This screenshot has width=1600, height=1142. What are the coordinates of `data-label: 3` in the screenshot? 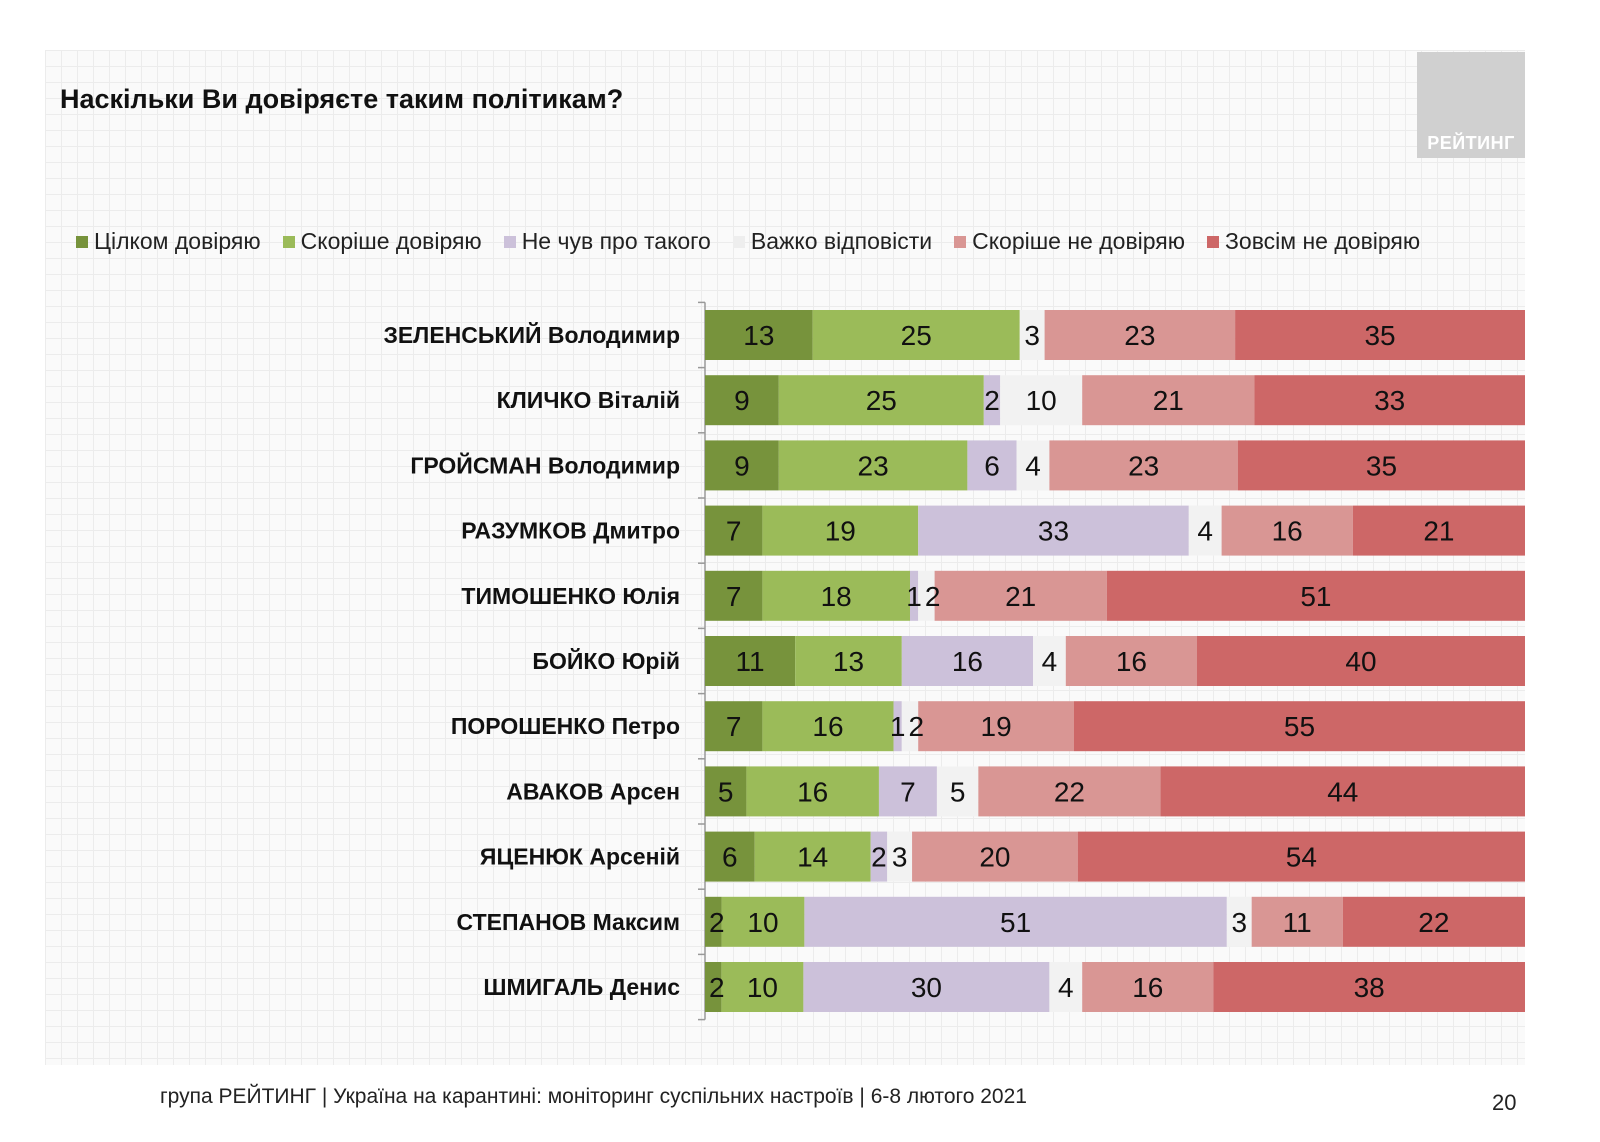 It's located at (1239, 922).